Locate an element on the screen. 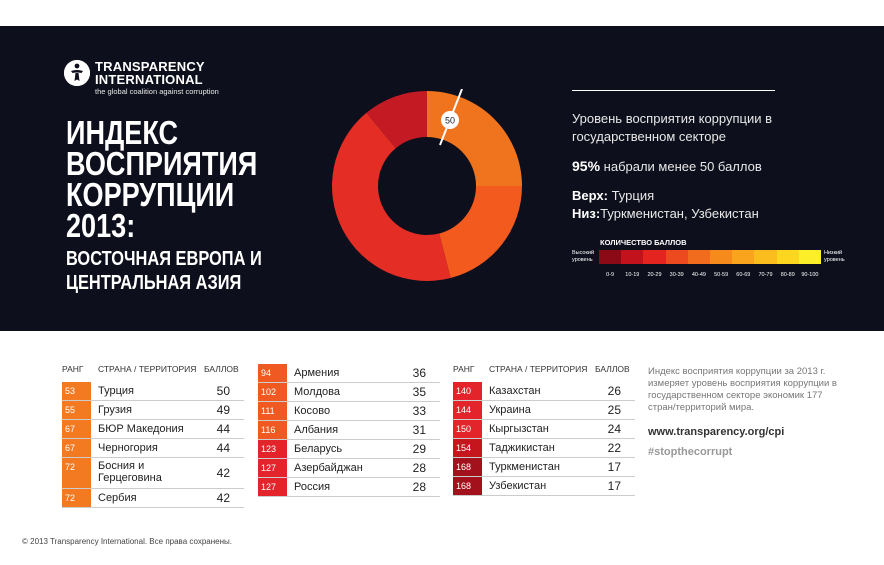 The width and height of the screenshot is (884, 565). donut-chart: 50 is located at coordinates (427, 185).